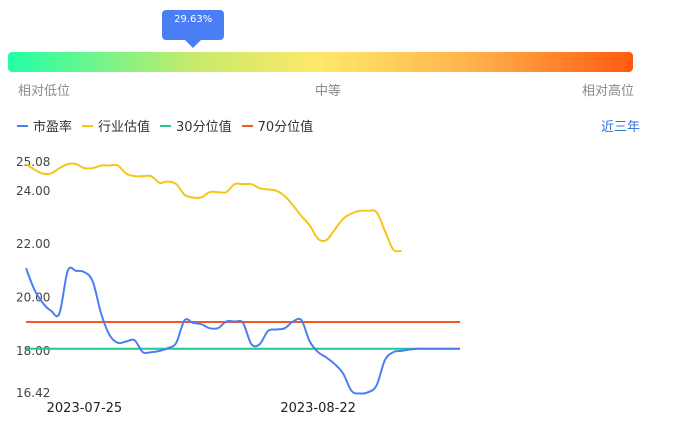 The width and height of the screenshot is (686, 442). I want to click on y-tick-label: 18.00, so click(33, 351).